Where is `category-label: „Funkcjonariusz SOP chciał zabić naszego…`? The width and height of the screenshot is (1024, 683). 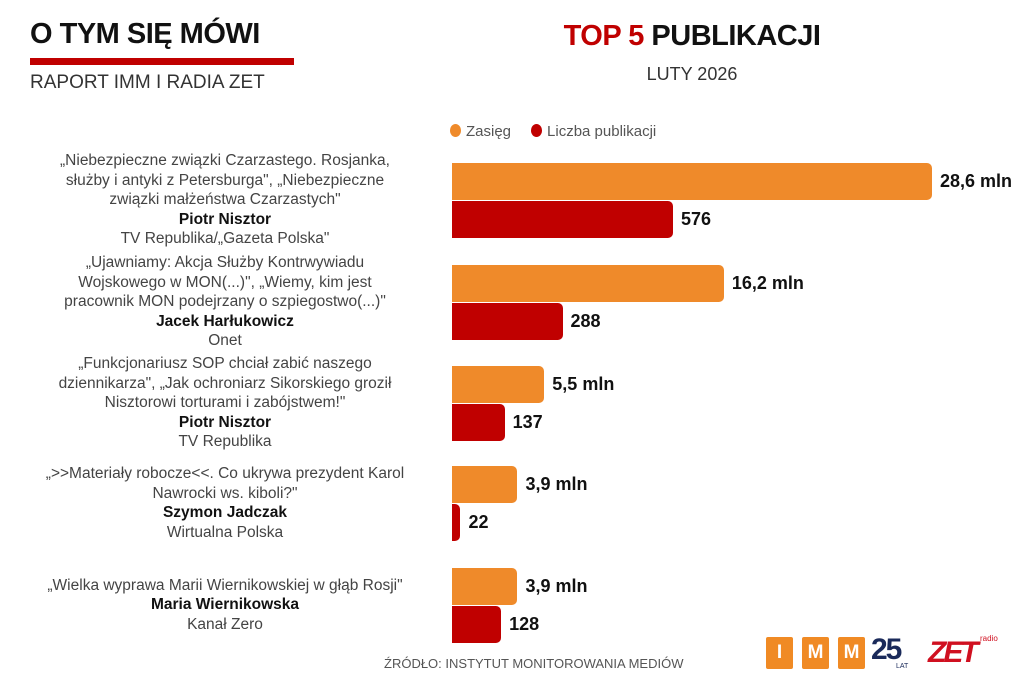 category-label: „Funkcjonariusz SOP chciał zabić naszego… is located at coordinates (225, 403).